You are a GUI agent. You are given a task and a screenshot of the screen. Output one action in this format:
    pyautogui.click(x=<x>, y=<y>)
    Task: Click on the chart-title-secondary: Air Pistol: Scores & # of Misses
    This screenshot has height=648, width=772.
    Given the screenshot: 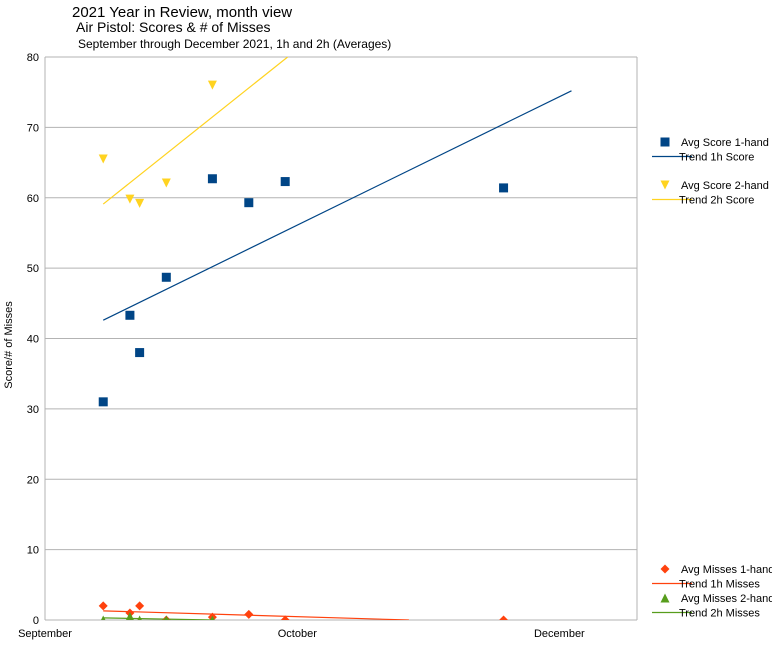 What is the action you would take?
    pyautogui.click(x=173, y=27)
    